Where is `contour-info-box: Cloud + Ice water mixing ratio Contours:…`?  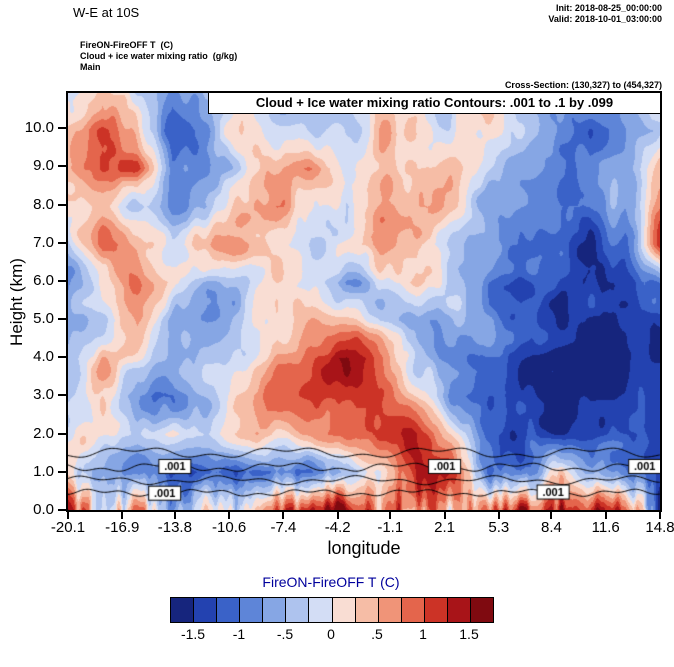 contour-info-box: Cloud + Ice water mixing ratio Contours:… is located at coordinates (434, 103).